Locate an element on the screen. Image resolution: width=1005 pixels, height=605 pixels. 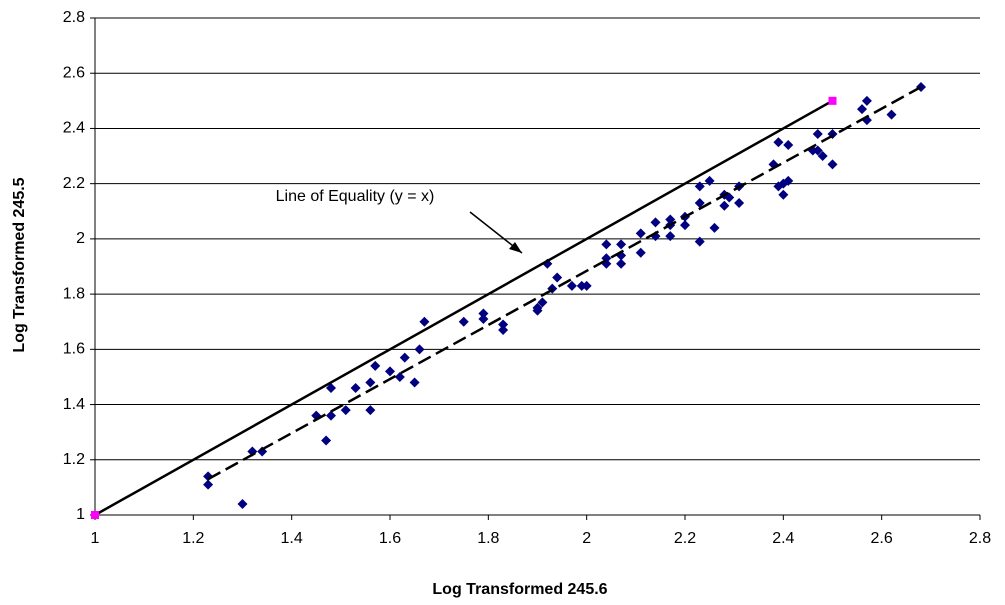
y-tick-label: 1 is located at coordinates (80, 514).